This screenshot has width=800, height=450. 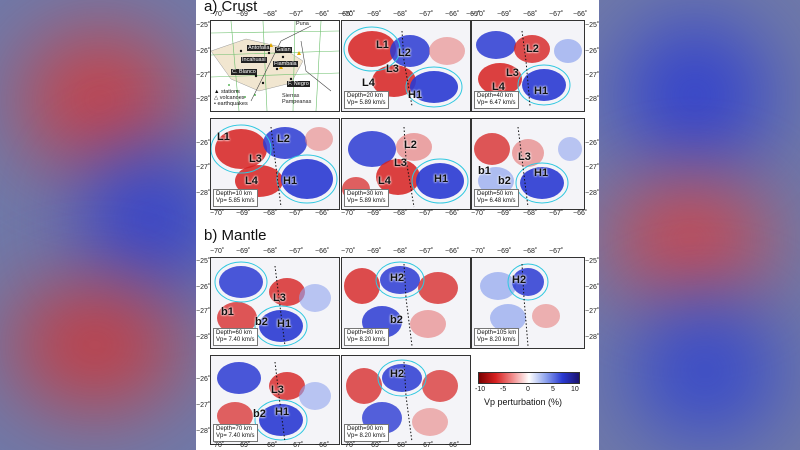 What do you see at coordinates (259, 48) in the screenshot?
I see `place-antofalla: Antofalla` at bounding box center [259, 48].